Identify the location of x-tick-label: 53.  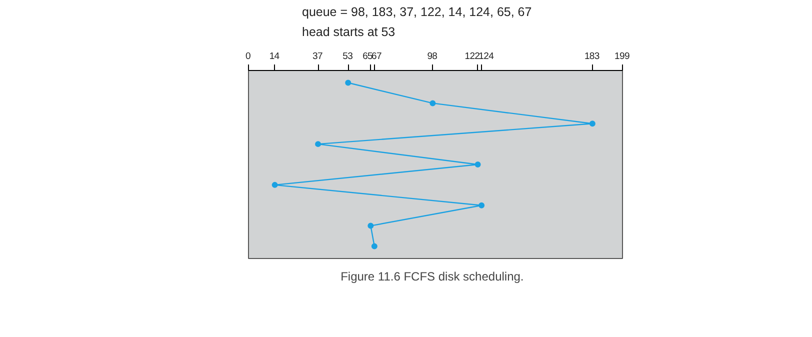
(347, 57).